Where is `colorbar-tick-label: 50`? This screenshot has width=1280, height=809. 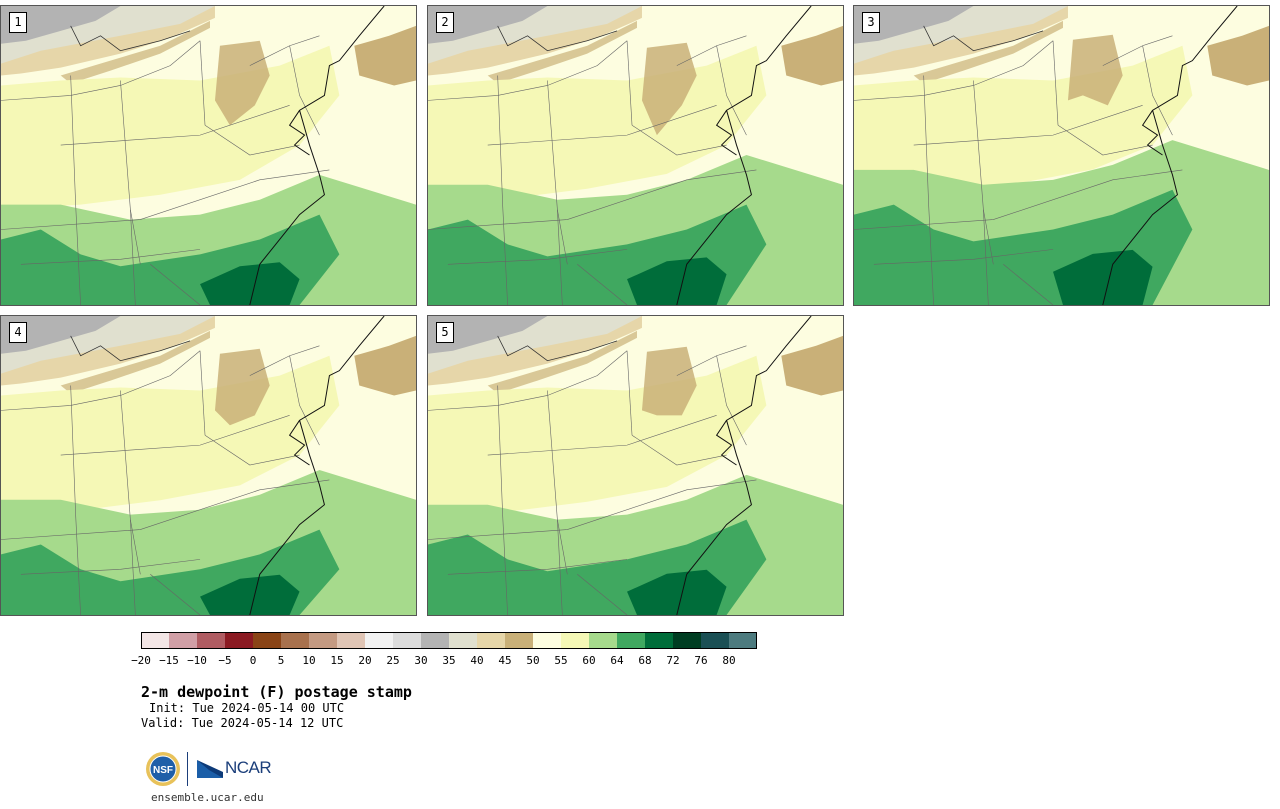 colorbar-tick-label: 50 is located at coordinates (533, 660).